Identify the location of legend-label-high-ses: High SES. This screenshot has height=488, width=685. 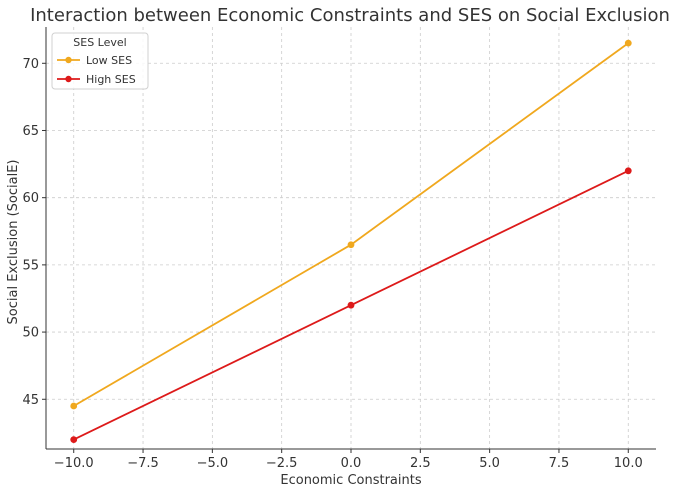
(111, 79).